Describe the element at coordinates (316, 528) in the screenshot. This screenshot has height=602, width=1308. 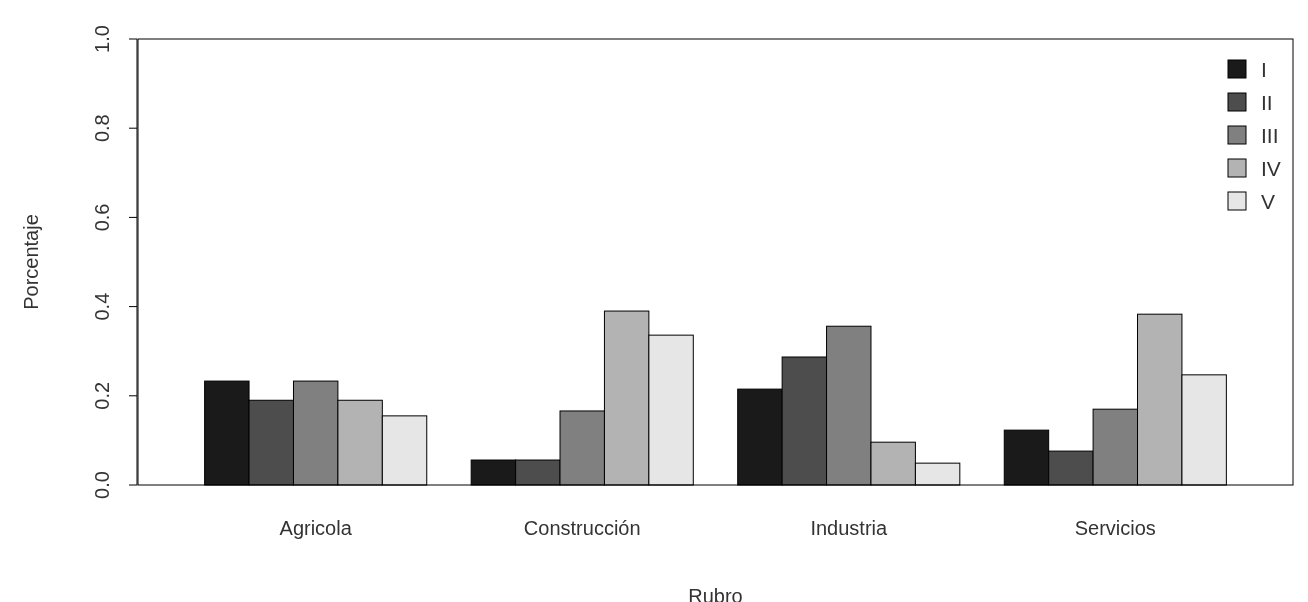
I see `x-tick-label: Agricola` at that location.